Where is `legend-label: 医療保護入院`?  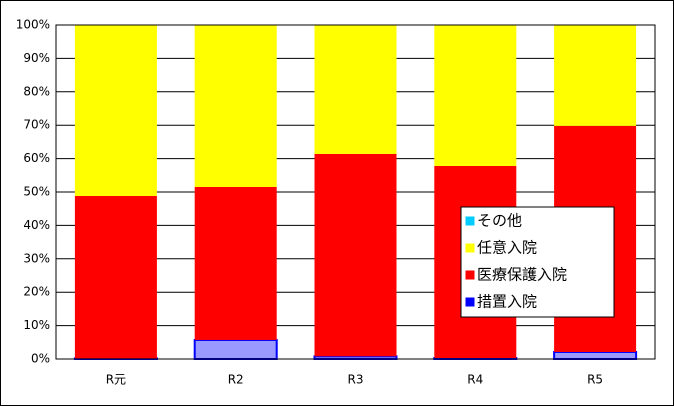
legend-label: 医療保護入院 is located at coordinates (522, 275).